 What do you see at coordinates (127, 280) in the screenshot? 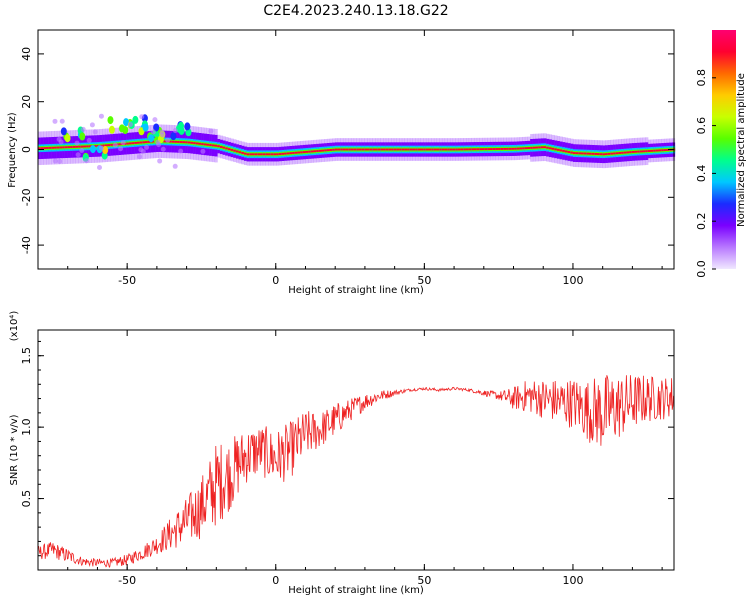
I see `spectrogram-x-tick-label: -50` at bounding box center [127, 280].